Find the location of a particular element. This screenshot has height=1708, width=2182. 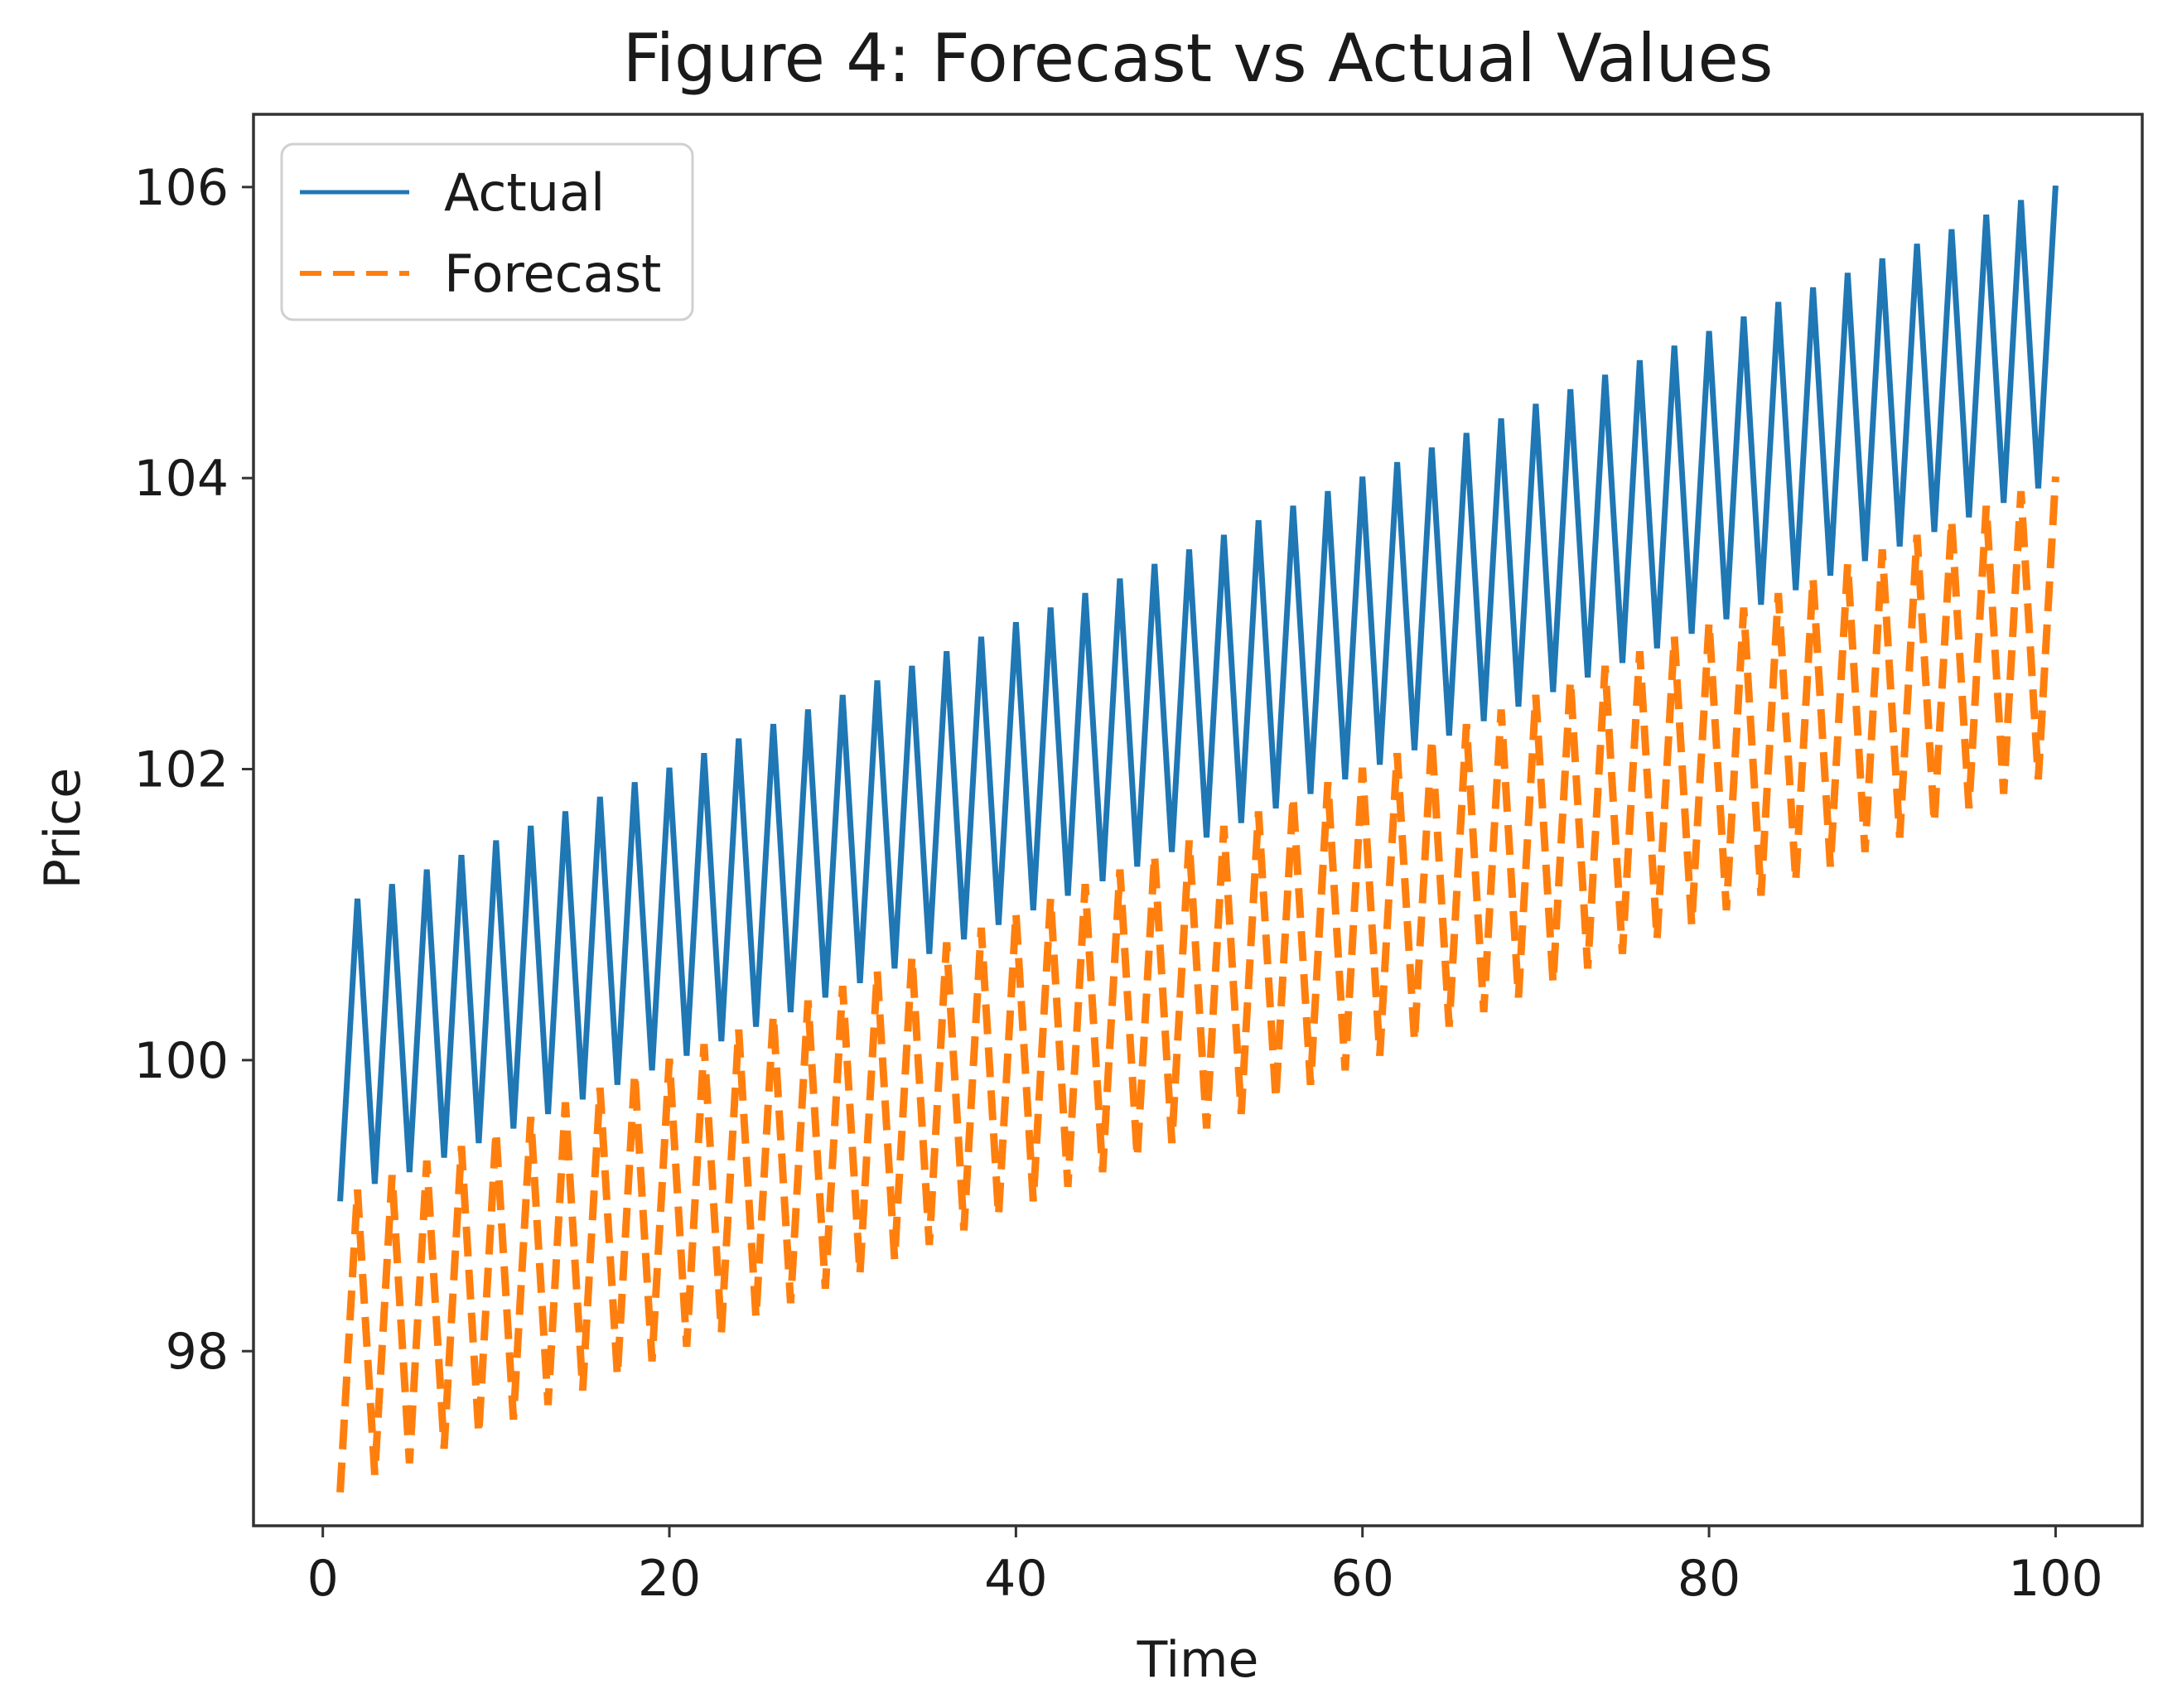

legend: Actual Forecast is located at coordinates (487, 231).